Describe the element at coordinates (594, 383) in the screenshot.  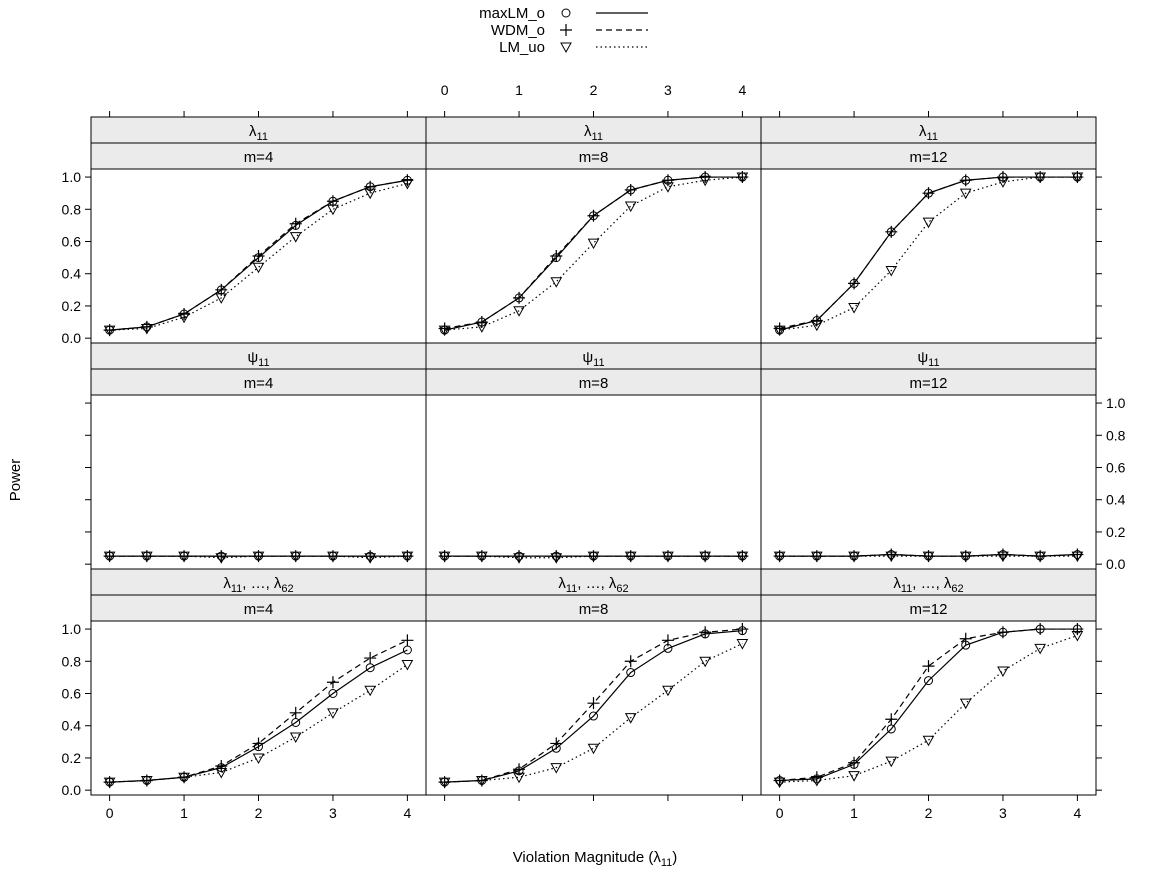
I see `strip-m-label: m=8` at that location.